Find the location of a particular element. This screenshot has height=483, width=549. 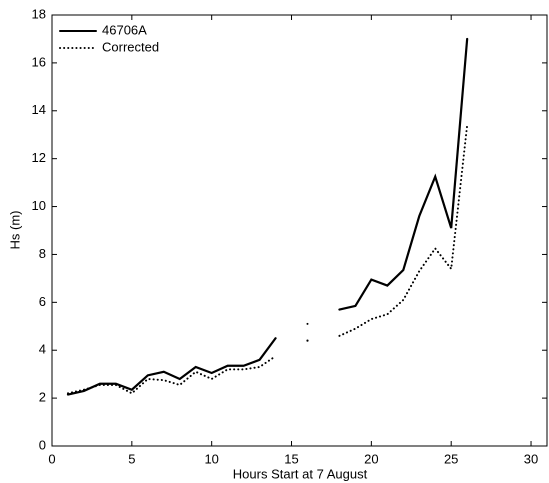

y-tick-label: 8 is located at coordinates (42, 253).